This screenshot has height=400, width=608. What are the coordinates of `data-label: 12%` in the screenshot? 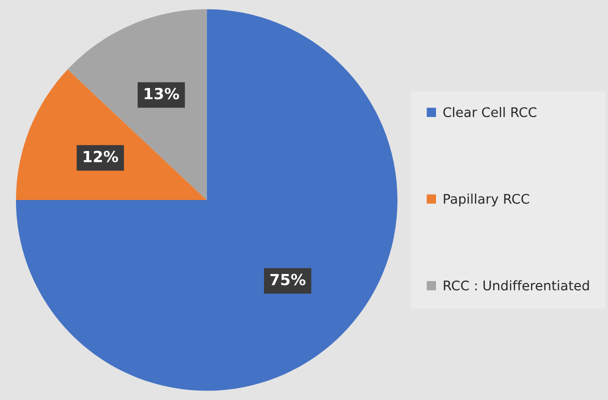 It's located at (101, 156).